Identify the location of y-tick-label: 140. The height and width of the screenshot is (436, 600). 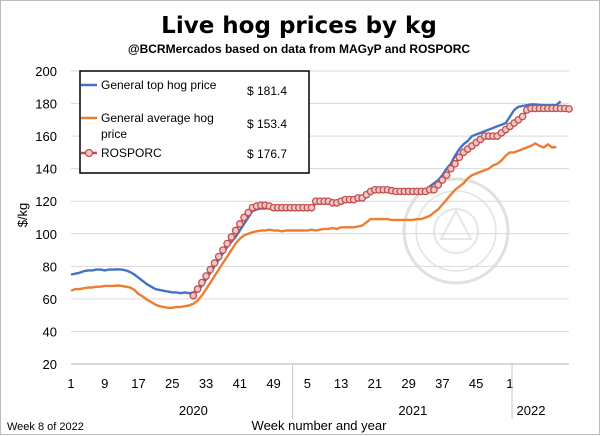
(46, 169).